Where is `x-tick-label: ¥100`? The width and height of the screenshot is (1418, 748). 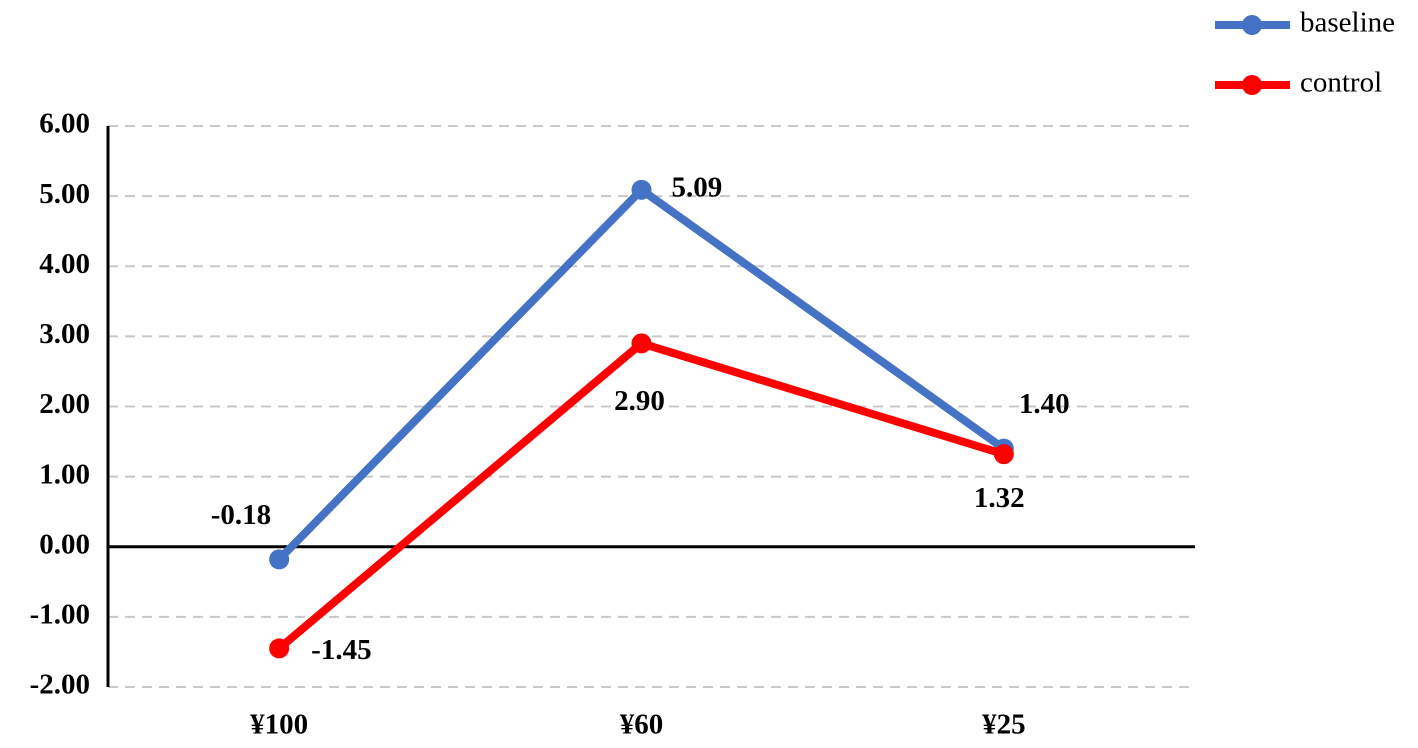
x-tick-label: ¥100 is located at coordinates (279, 725).